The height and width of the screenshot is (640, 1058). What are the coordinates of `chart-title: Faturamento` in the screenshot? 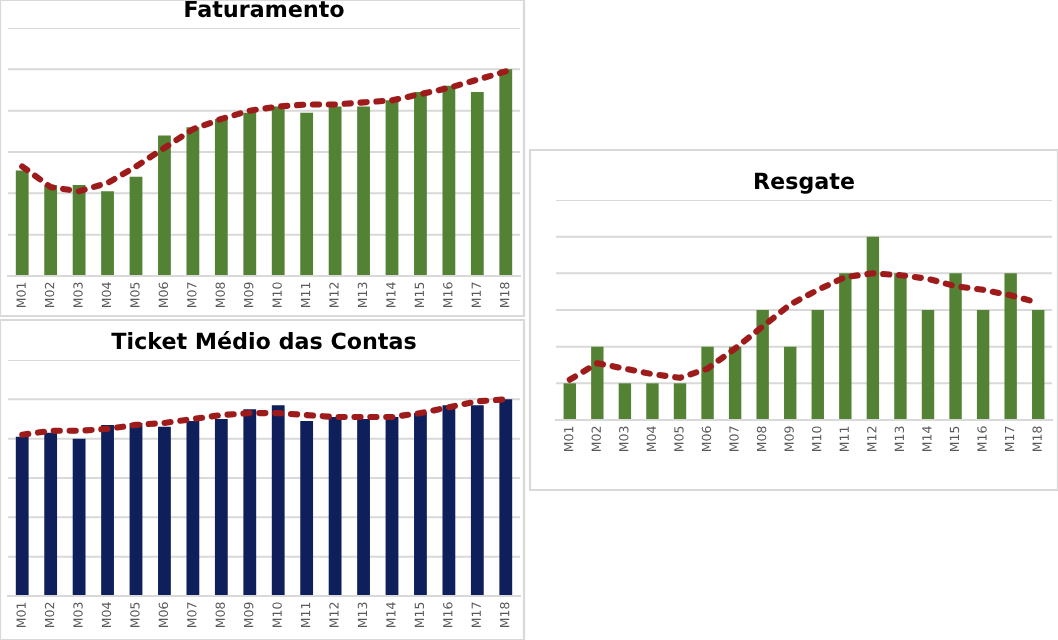 It's located at (264, 9).